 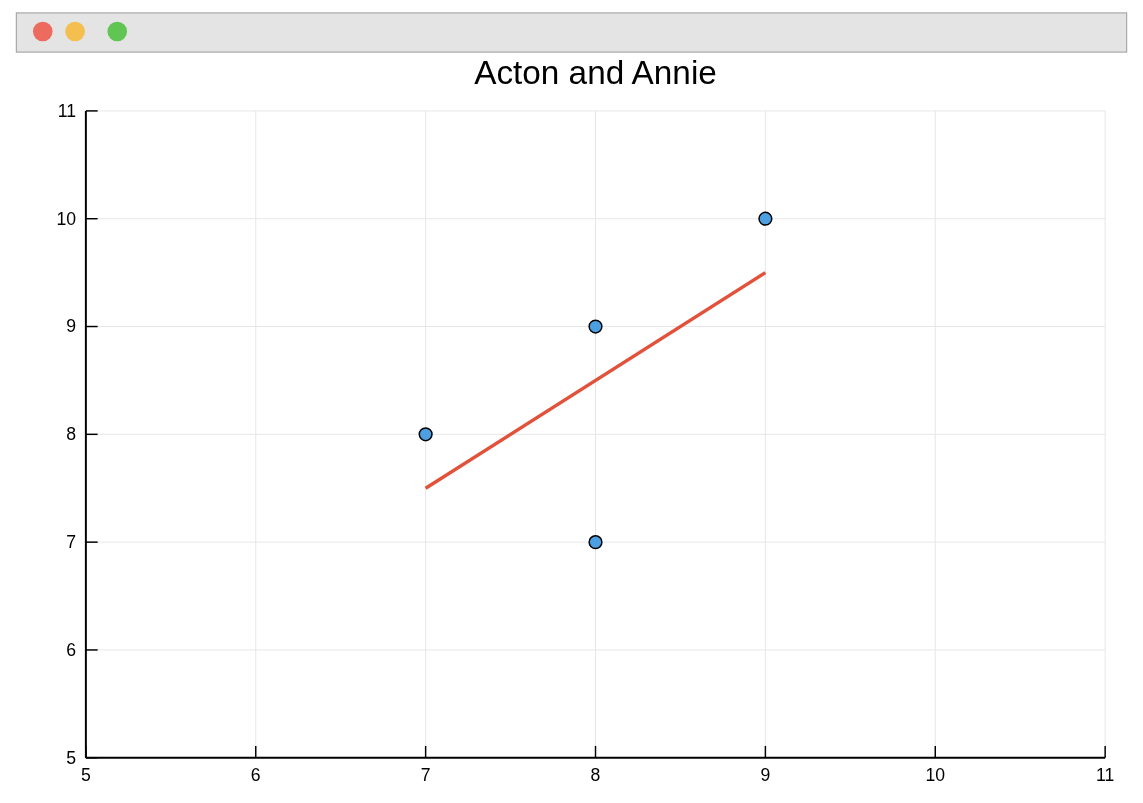 I want to click on x-tick-label: 5, so click(x=85, y=775).